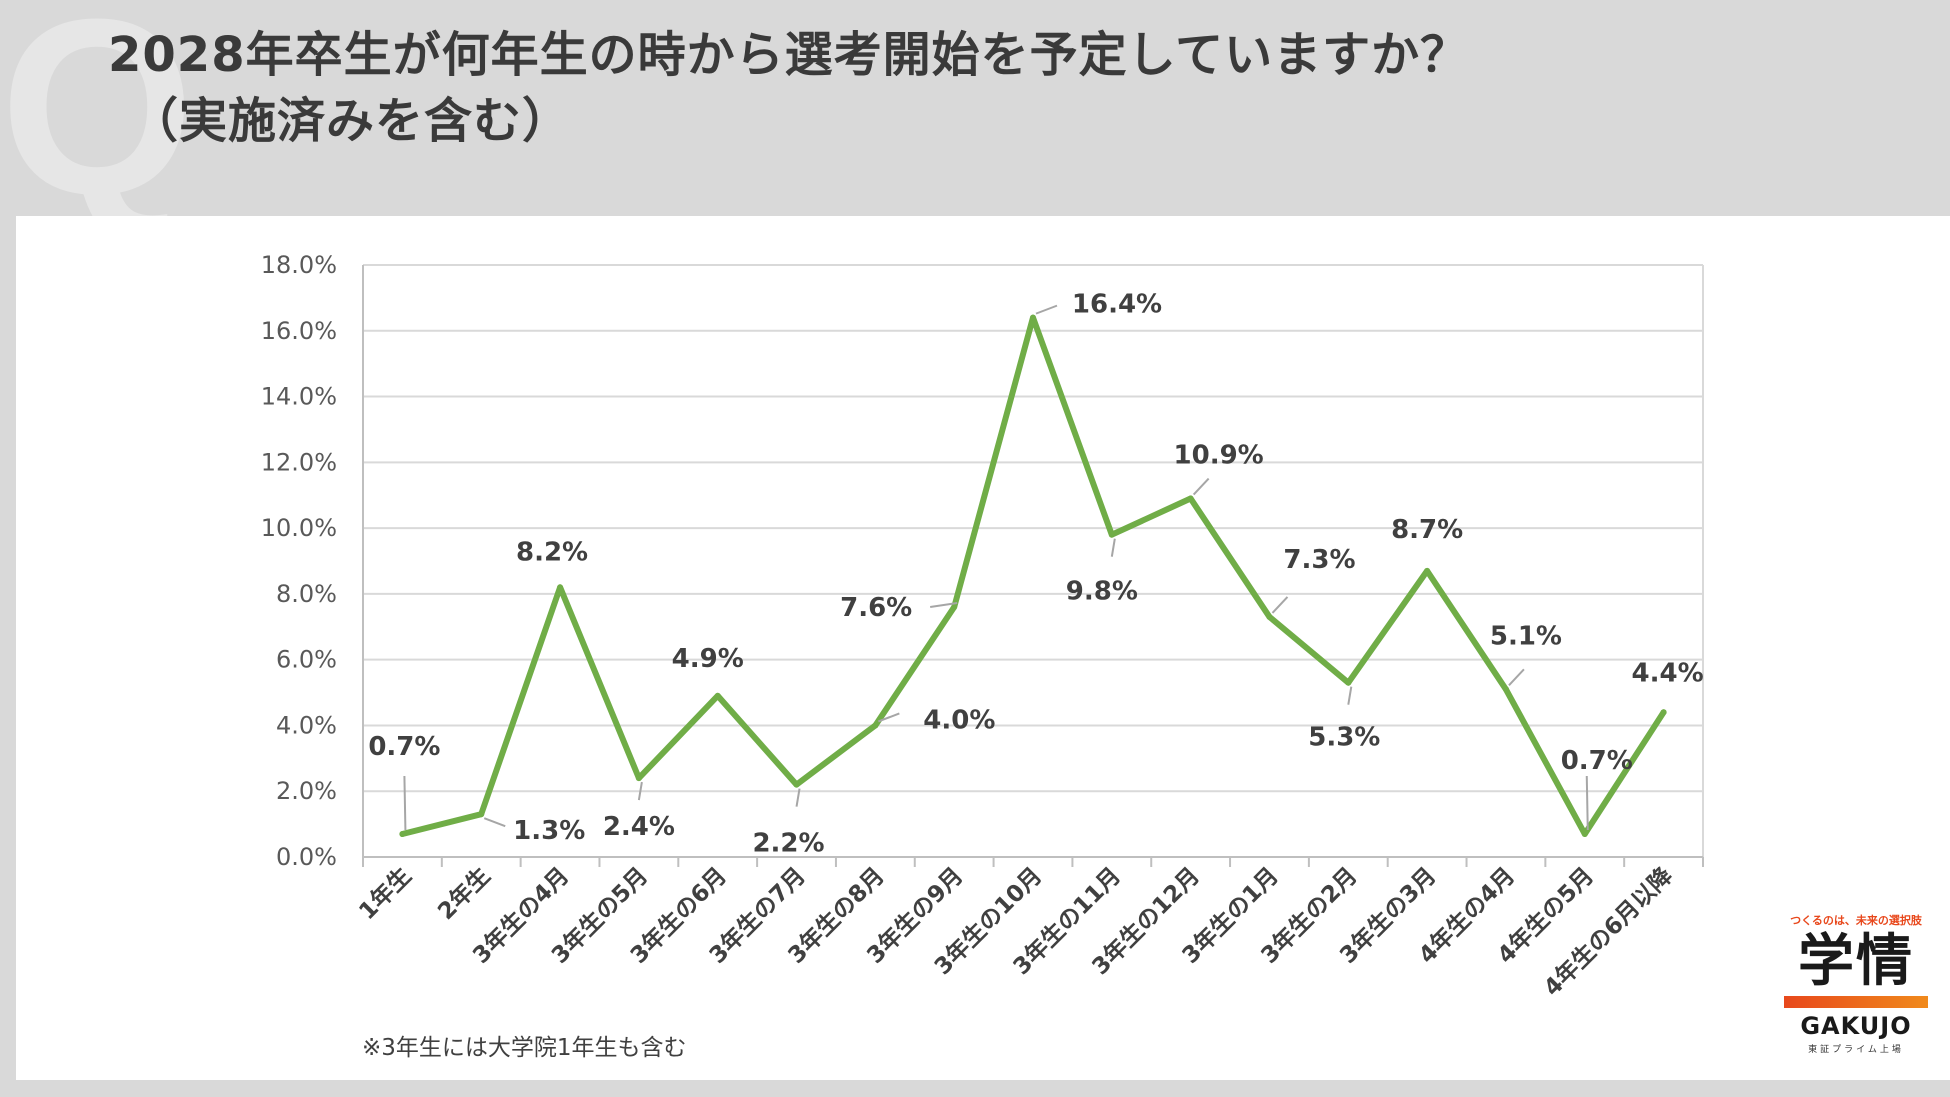 The width and height of the screenshot is (1950, 1097). What do you see at coordinates (788, 88) in the screenshot?
I see `page-title: 2028年卒生が何年生の時から選考開始を予定していますか？ （実施済みを含む）` at bounding box center [788, 88].